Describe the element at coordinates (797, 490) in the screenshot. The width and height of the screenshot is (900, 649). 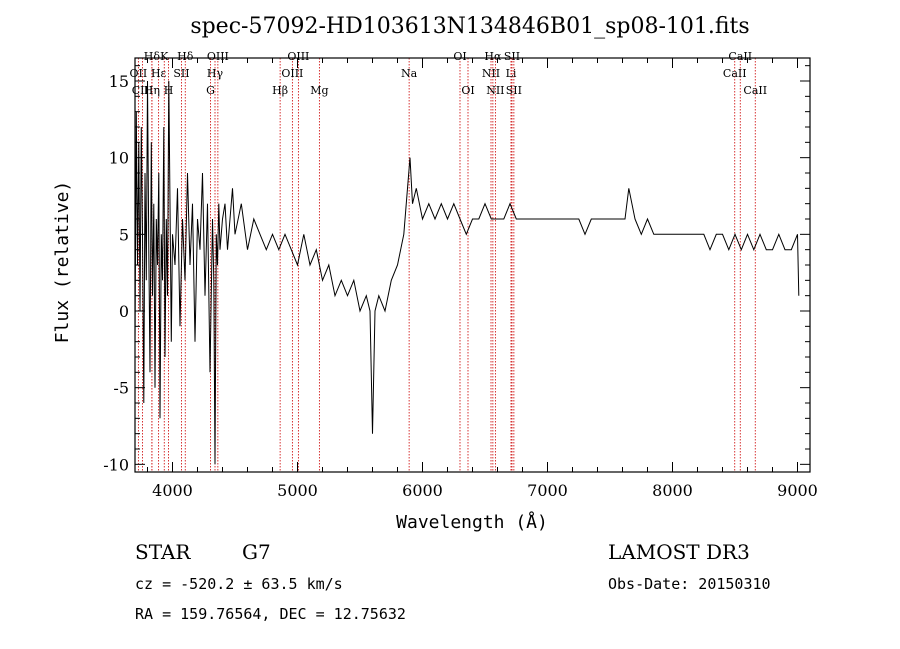
I see `x-tick-label: 9000` at that location.